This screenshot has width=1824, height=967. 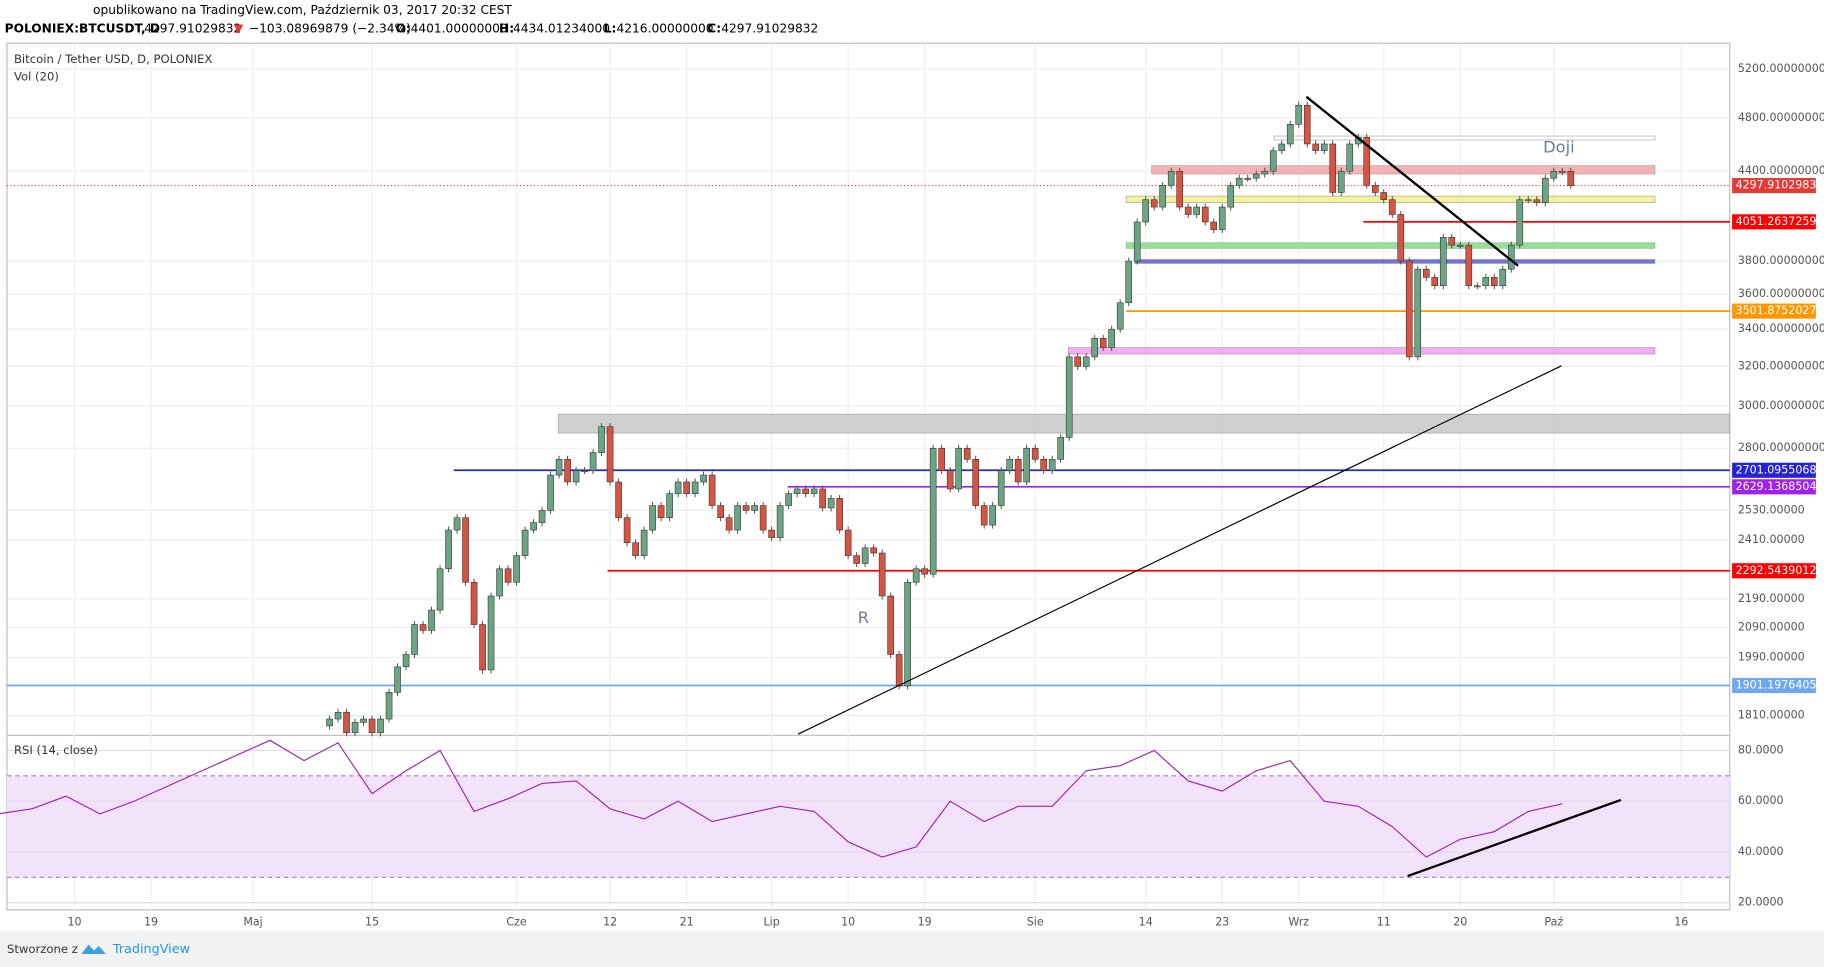 I want to click on x-tick-label: 15, so click(x=372, y=922).